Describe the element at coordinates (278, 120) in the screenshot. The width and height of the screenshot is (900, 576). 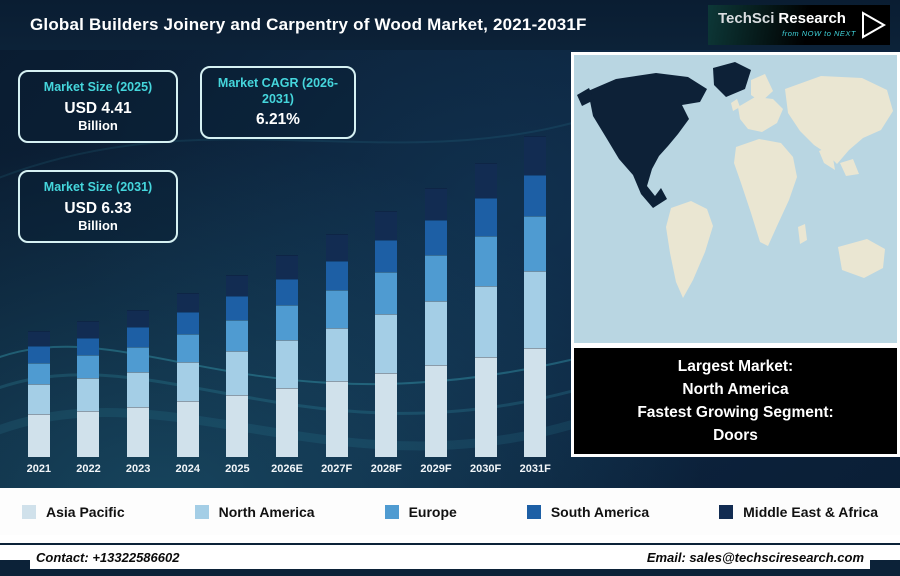
I see `stat-value: 6.21%` at that location.